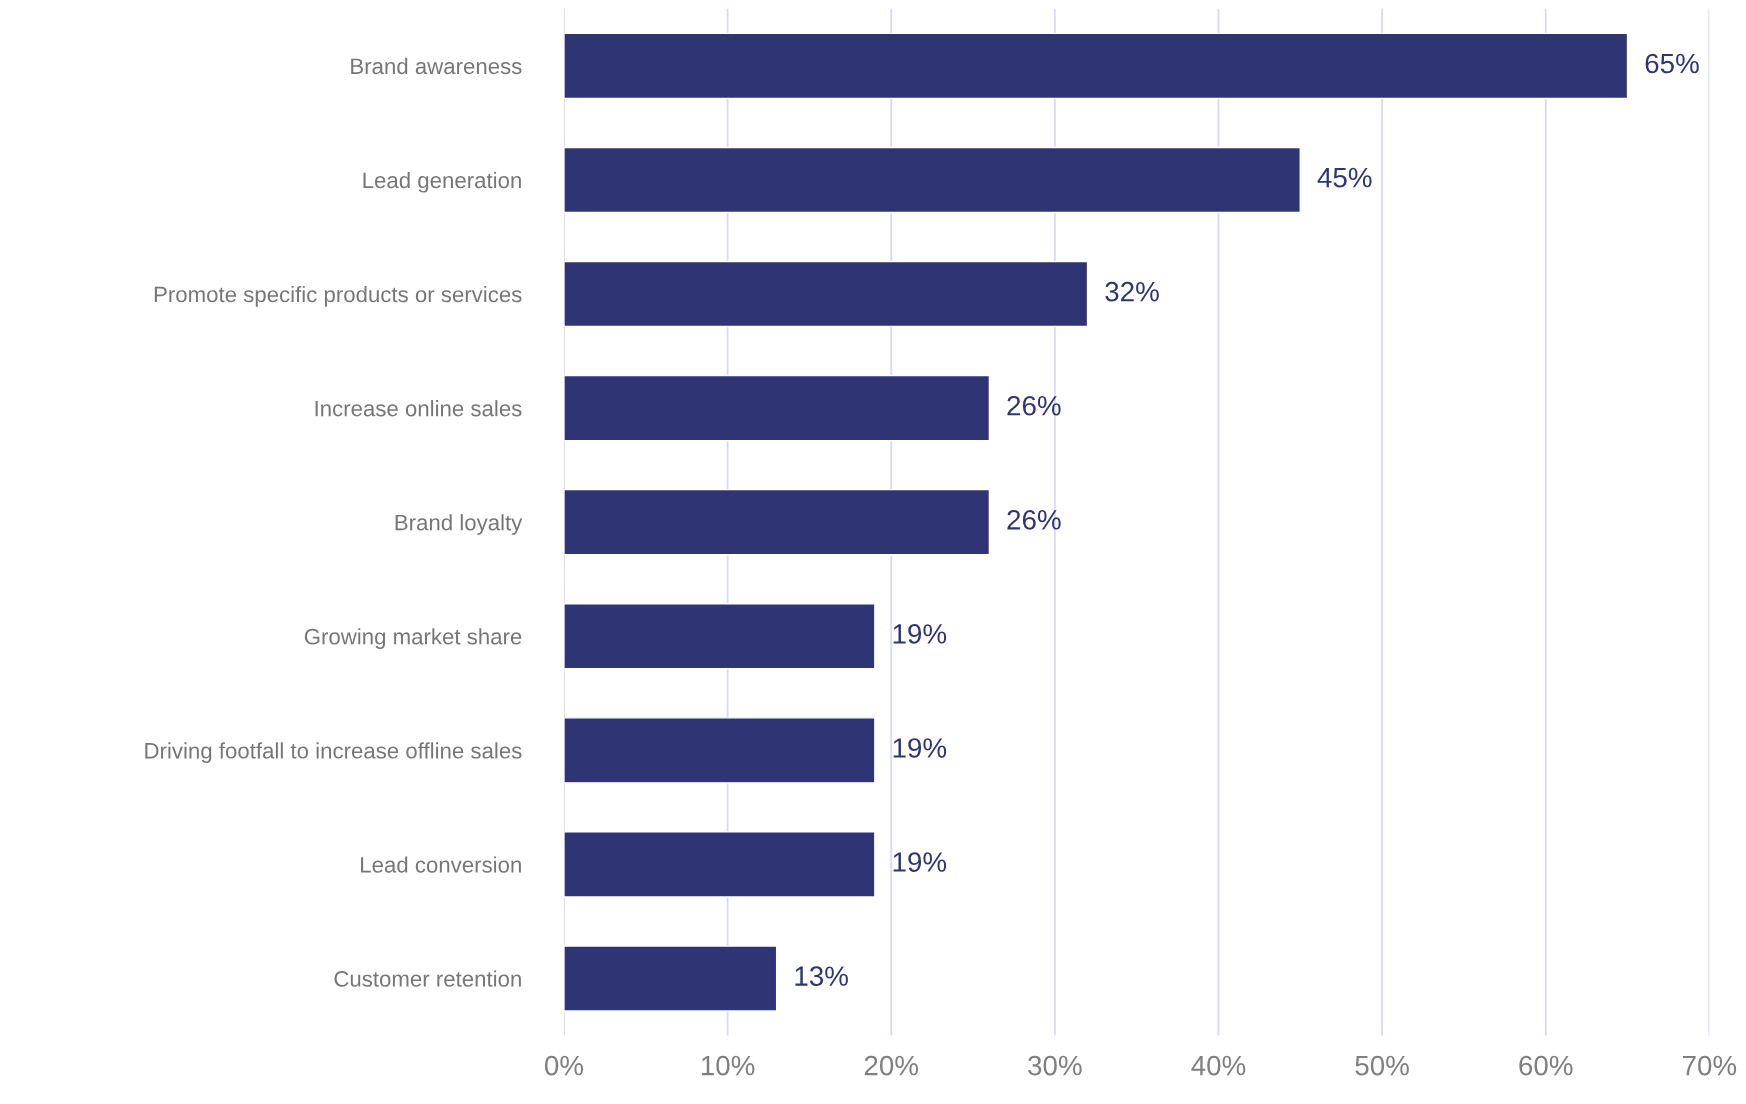  I want to click on x-tick-label: 30%, so click(1055, 1065).